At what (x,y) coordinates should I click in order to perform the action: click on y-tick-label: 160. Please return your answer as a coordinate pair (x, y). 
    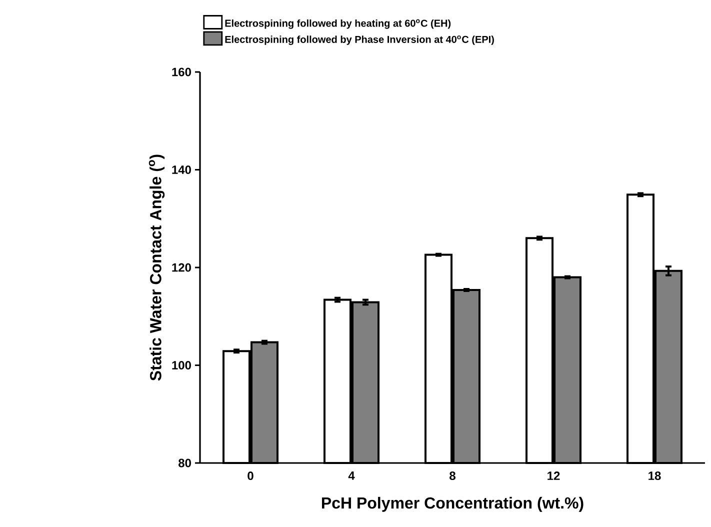
    Looking at the image, I should click on (181, 72).